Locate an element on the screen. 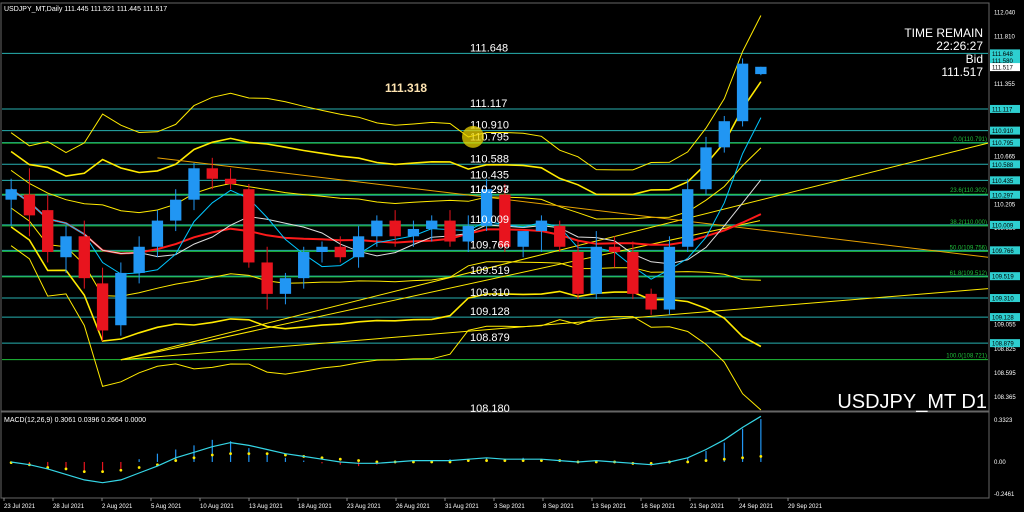 The width and height of the screenshot is (1024, 512). time-remain-value: 22:26:27 is located at coordinates (959, 46).